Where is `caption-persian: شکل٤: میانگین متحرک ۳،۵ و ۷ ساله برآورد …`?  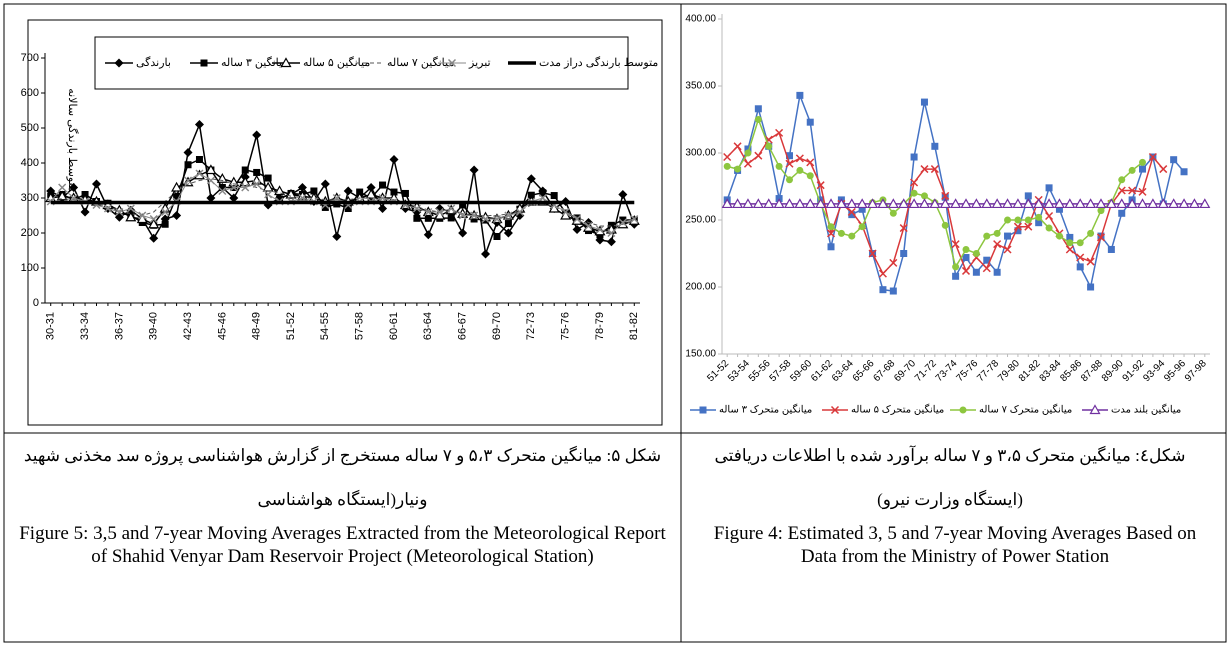
caption-persian: شکل٤: میانگین متحرک ۳،۵ و ۷ ساله برآورد … is located at coordinates (950, 477).